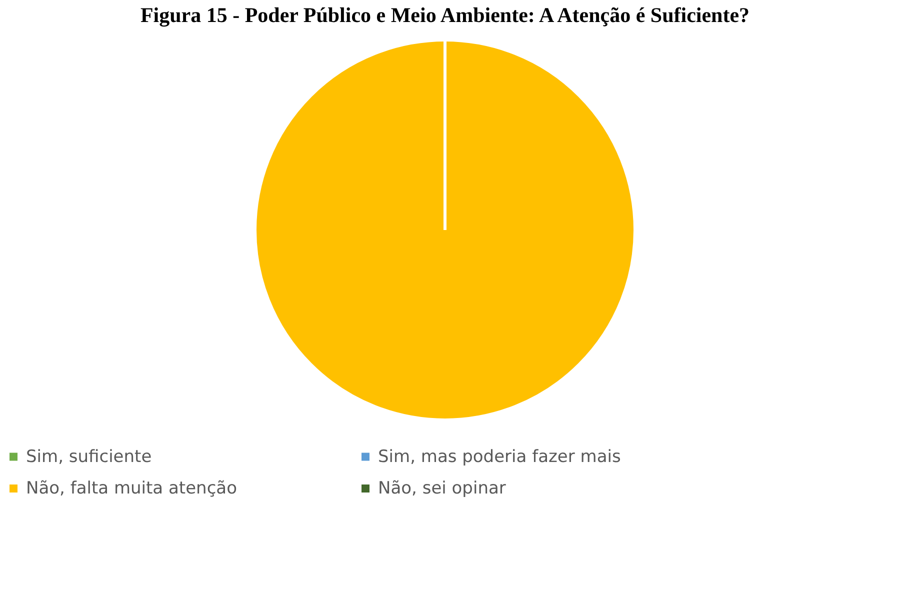 The height and width of the screenshot is (607, 904). I want to click on legend-label: Sim, mas poderia fazer mais, so click(499, 456).